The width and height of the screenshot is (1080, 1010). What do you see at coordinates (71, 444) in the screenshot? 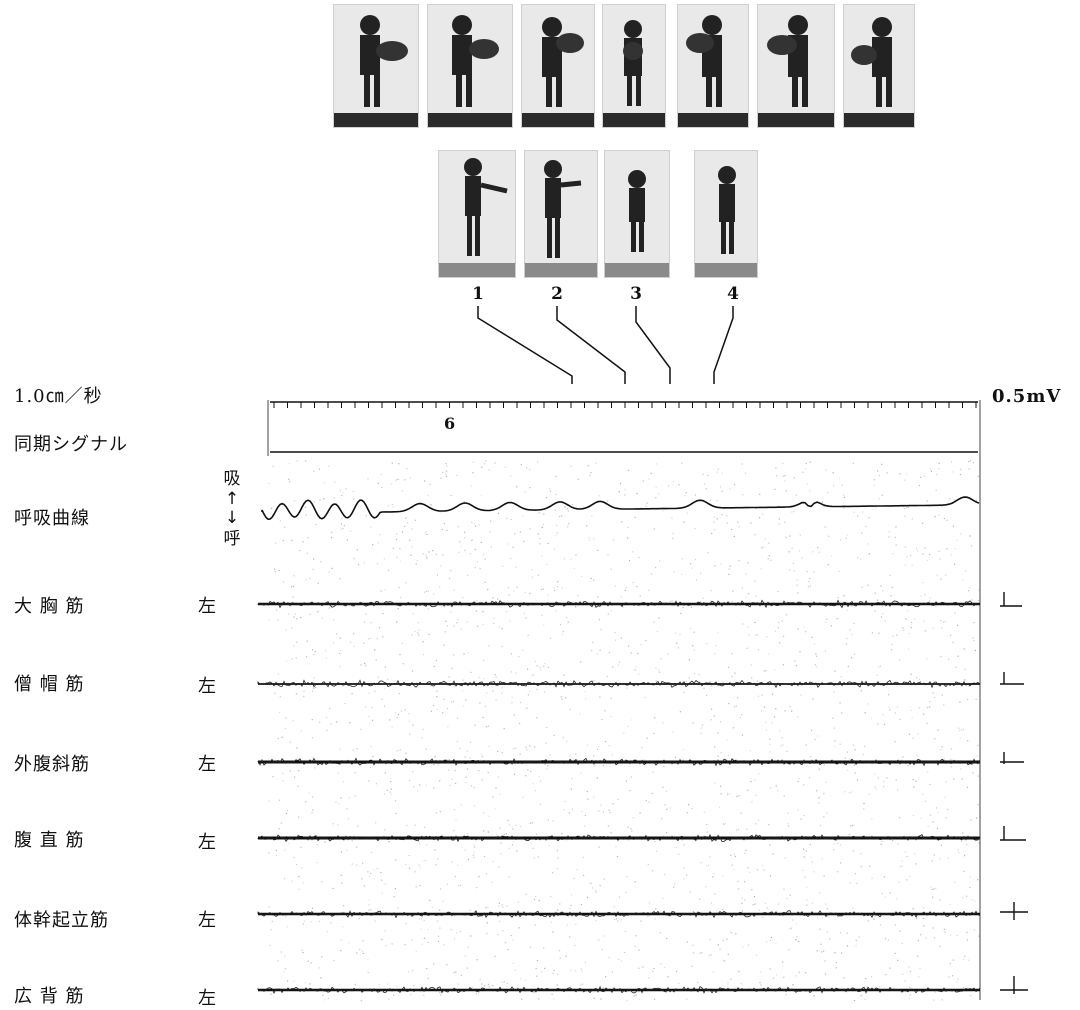
I see `sync-signal-label: 同期シグナル` at bounding box center [71, 444].